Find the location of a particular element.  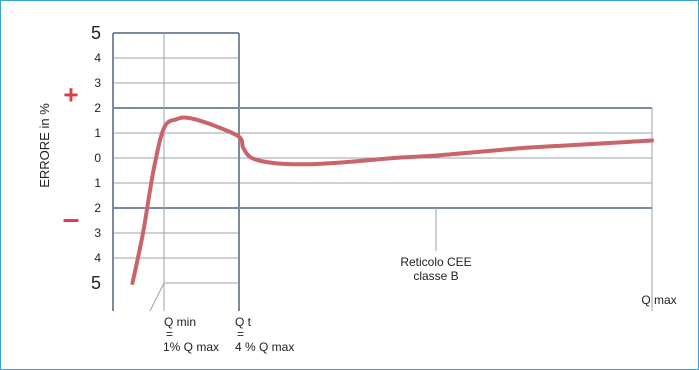

y-tick-label: 0 is located at coordinates (97, 158).